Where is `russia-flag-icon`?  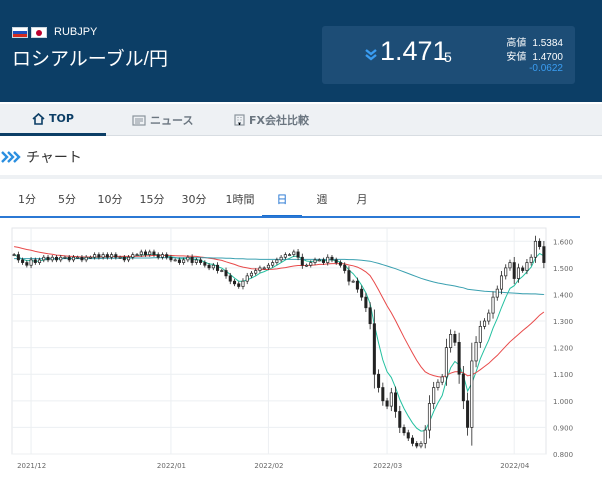 russia-flag-icon is located at coordinates (20, 32).